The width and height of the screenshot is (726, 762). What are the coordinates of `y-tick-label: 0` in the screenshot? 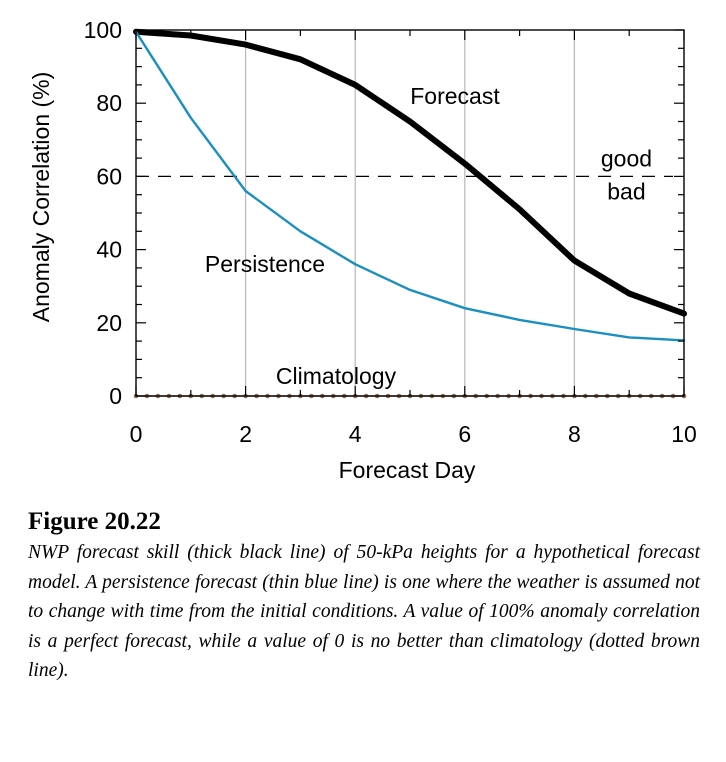 It's located at (115, 396).